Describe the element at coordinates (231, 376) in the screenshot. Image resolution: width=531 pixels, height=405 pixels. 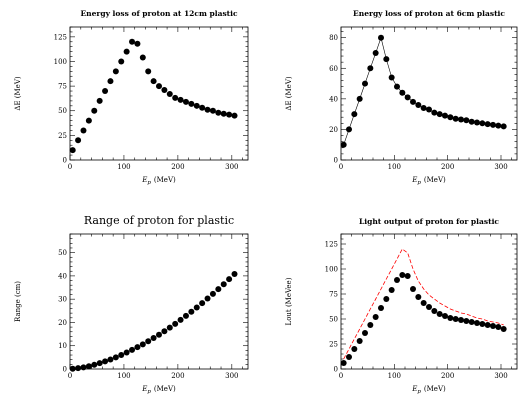
I see `x-tick-label: 300` at that location.